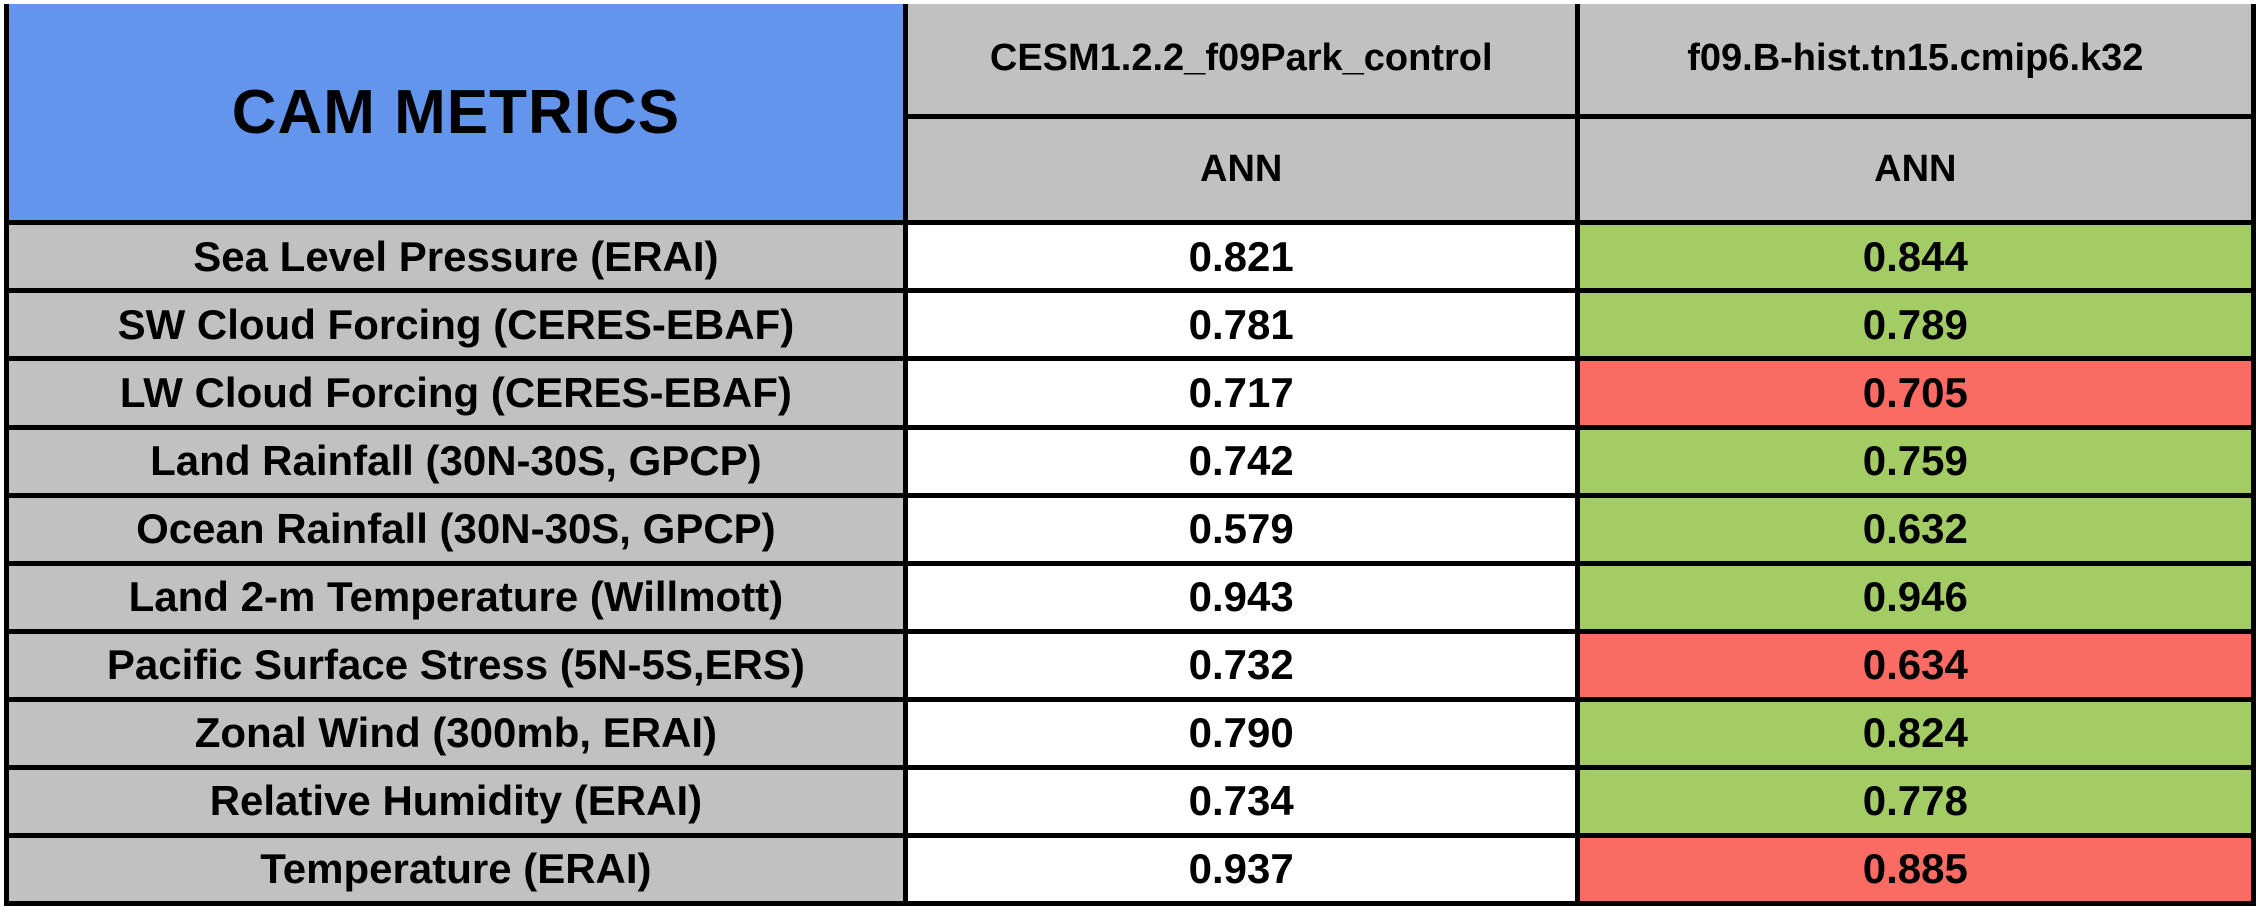  Describe the element at coordinates (456, 115) in the screenshot. I see `table-title: CAM METRICS` at that location.